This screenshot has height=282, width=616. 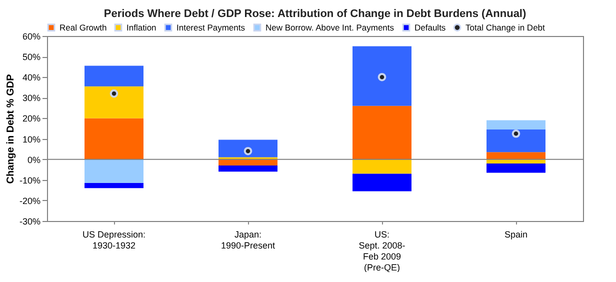 What do you see at coordinates (31, 77) in the screenshot?
I see `y-tick-label: 40%` at bounding box center [31, 77].